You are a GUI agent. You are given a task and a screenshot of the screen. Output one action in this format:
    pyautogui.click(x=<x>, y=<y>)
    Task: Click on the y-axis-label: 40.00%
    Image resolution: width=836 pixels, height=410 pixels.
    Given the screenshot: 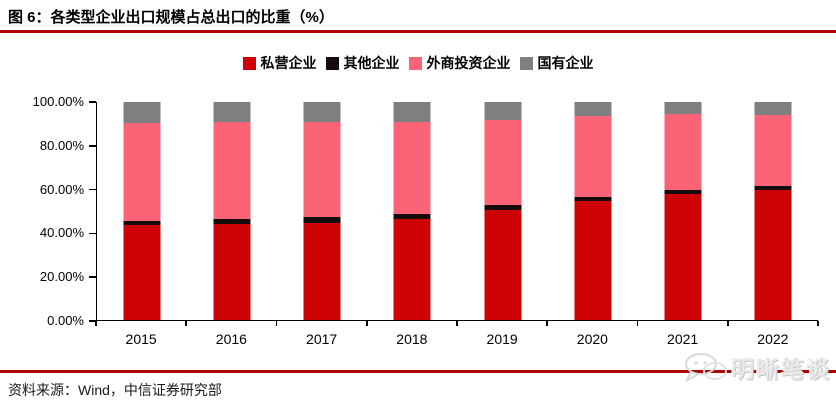 What is the action you would take?
    pyautogui.click(x=61, y=233)
    